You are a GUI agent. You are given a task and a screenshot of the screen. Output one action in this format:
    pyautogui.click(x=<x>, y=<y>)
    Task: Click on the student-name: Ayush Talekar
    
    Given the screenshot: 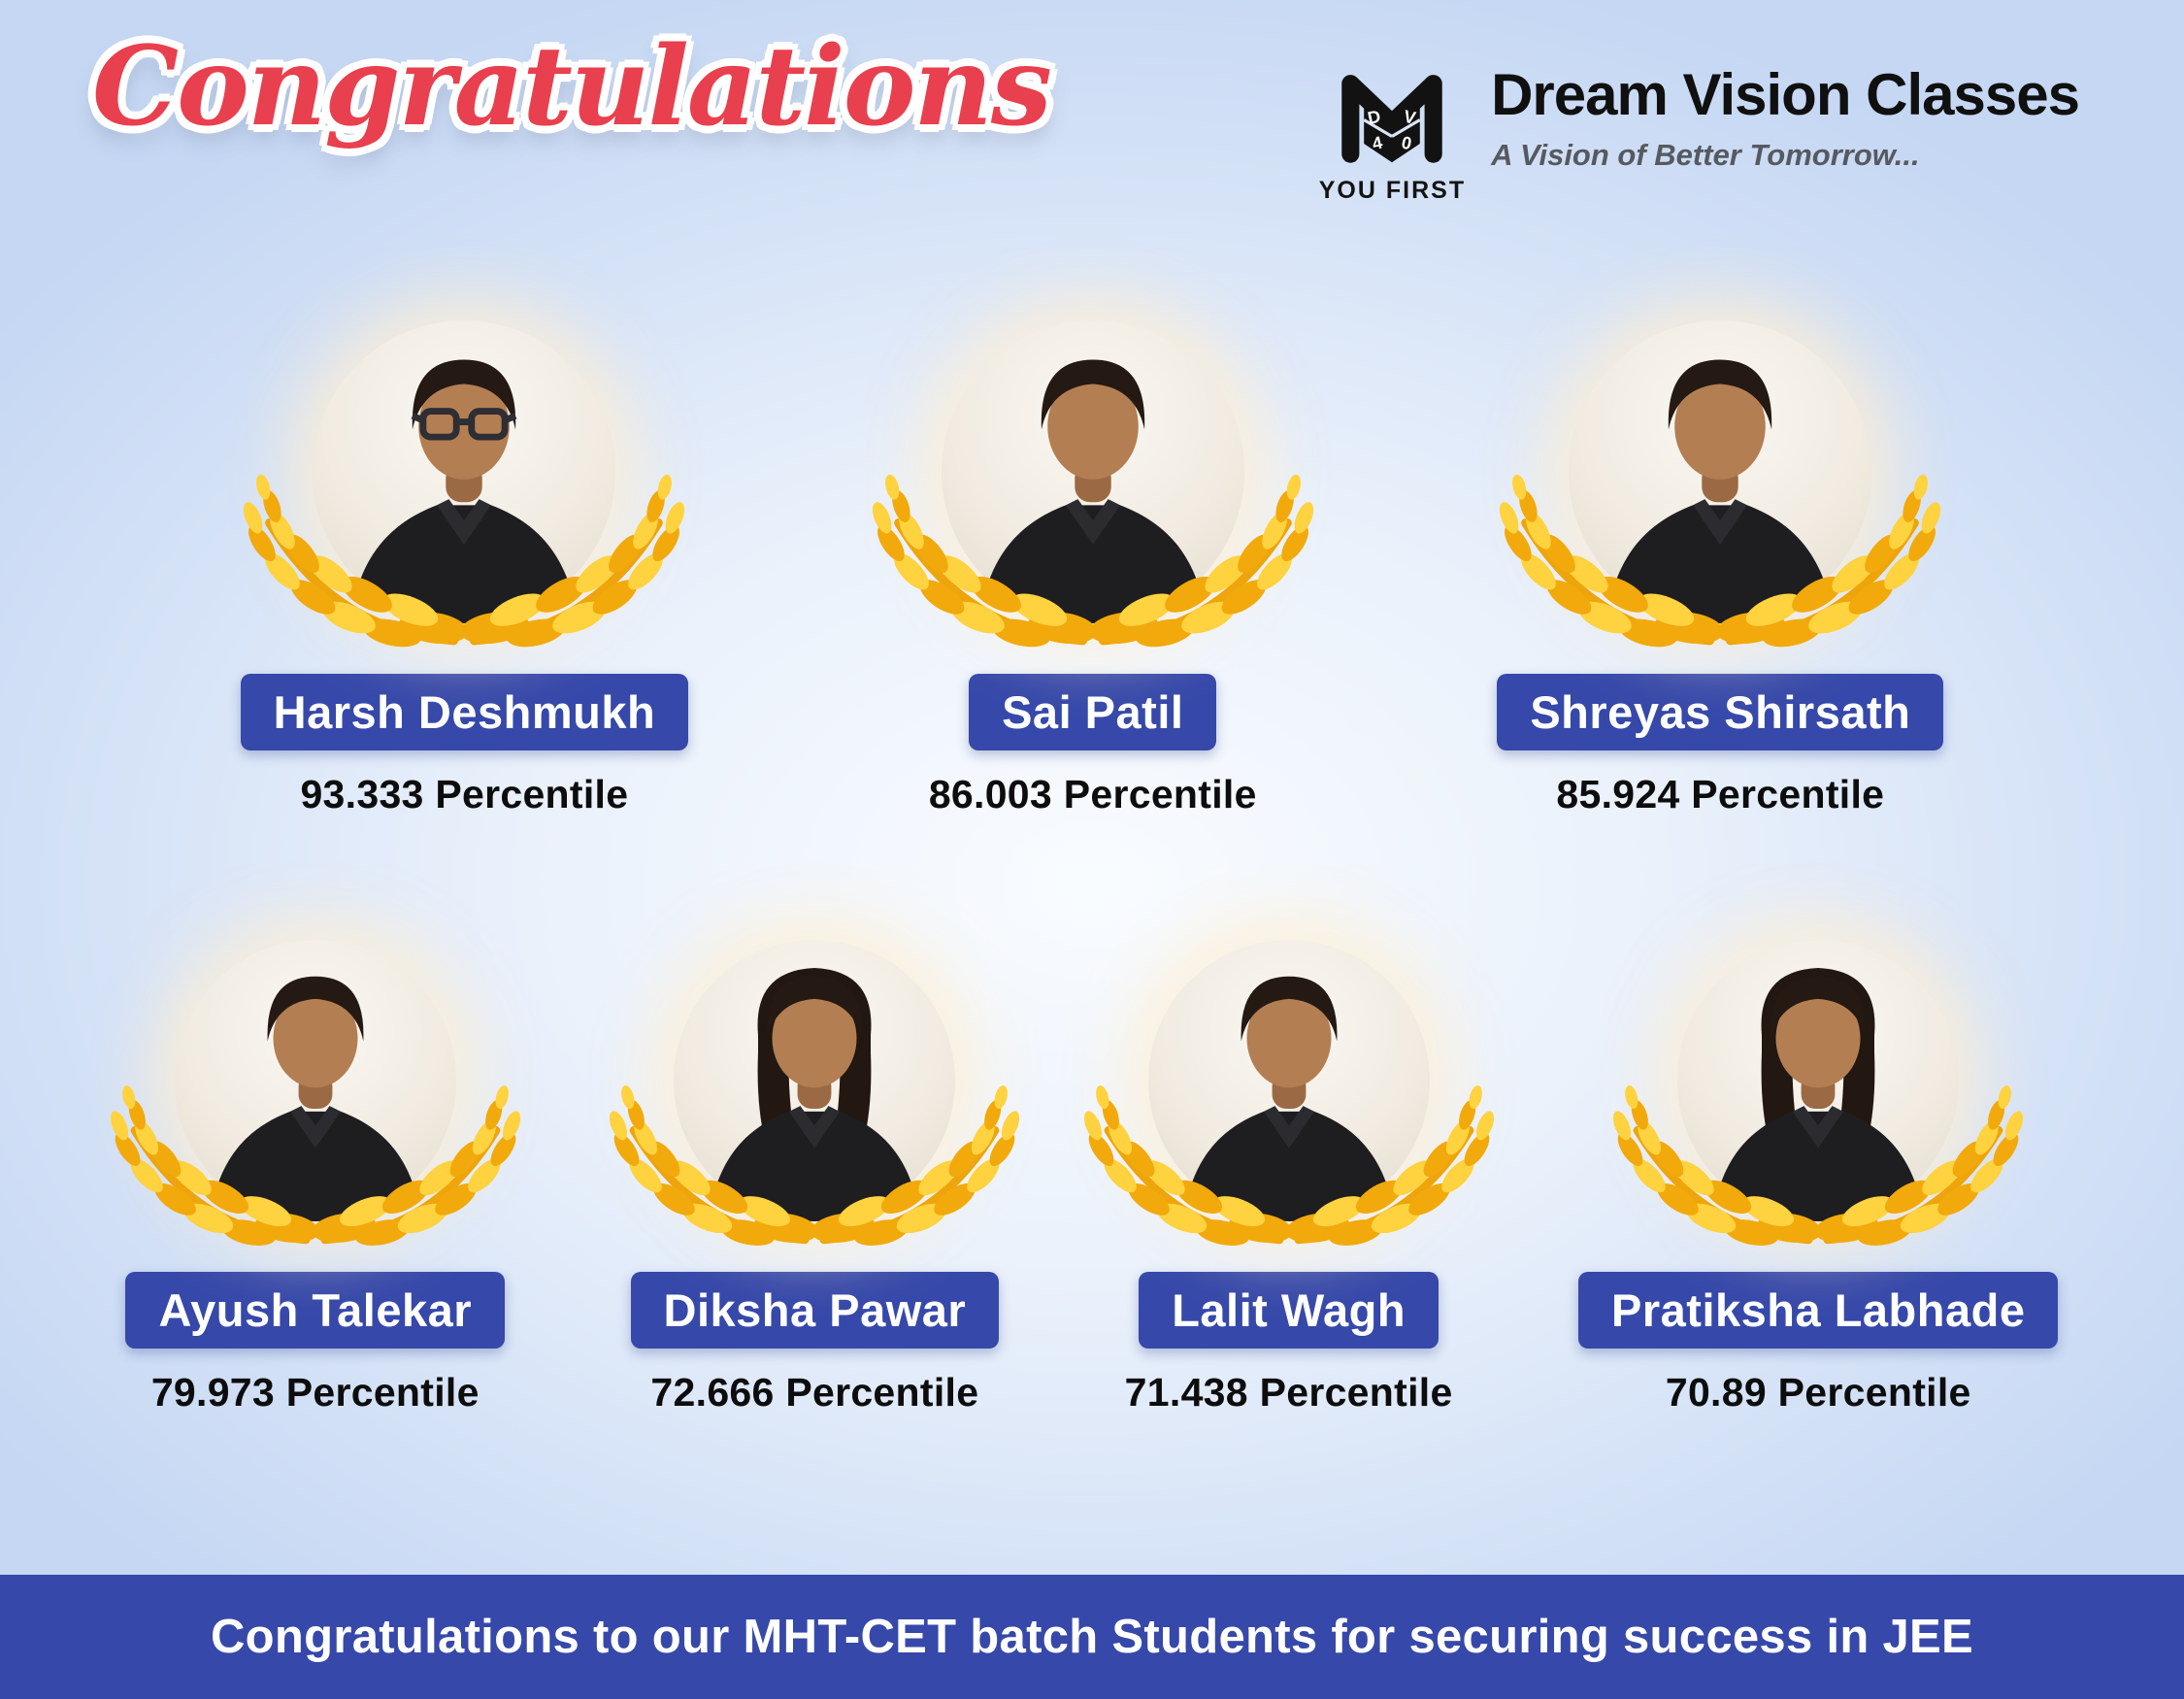 What is the action you would take?
    pyautogui.click(x=315, y=1310)
    